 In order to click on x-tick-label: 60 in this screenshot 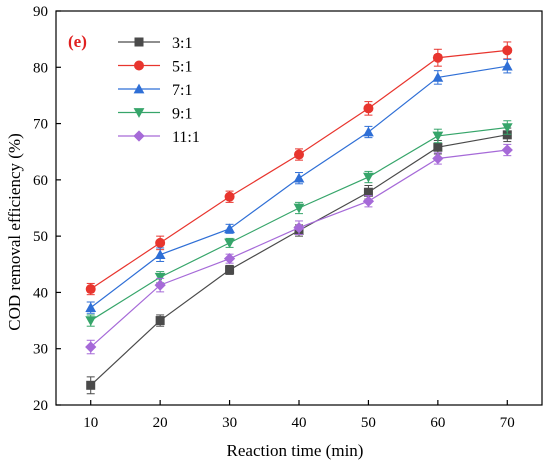, I will do `click(437, 423)`.